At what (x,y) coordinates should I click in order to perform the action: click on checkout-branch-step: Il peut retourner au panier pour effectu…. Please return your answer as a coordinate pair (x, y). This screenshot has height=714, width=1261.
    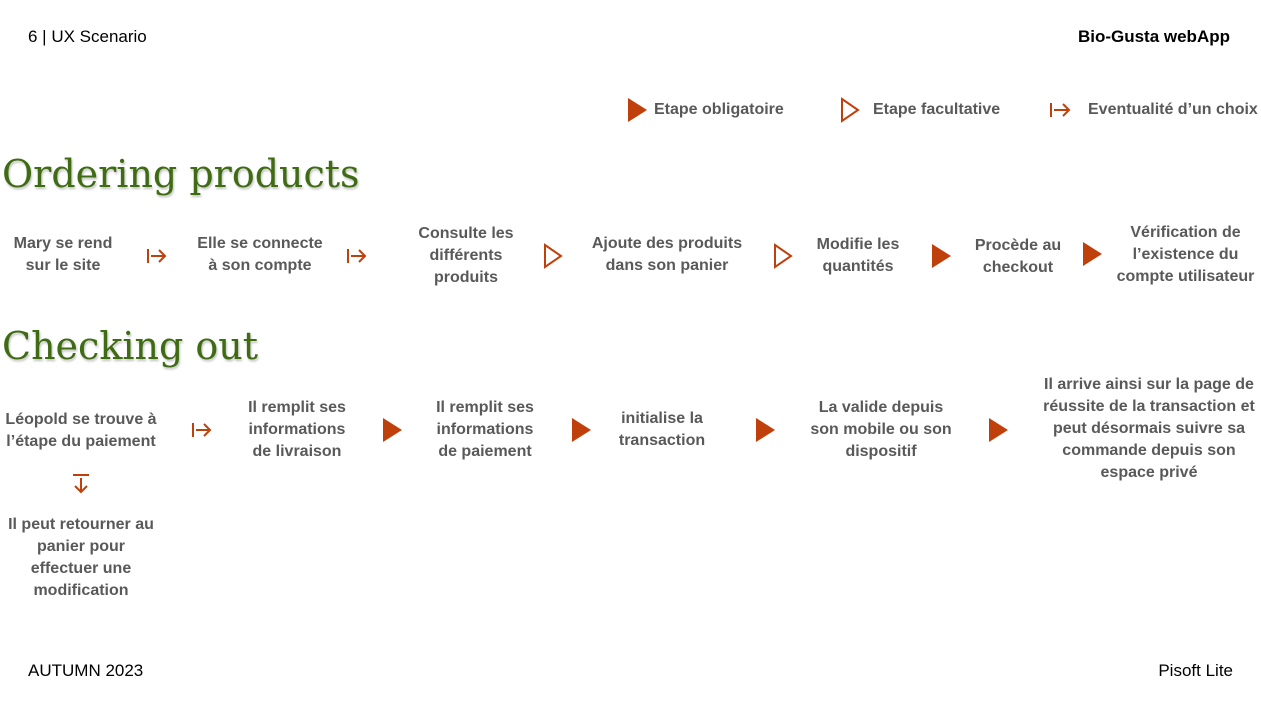
    Looking at the image, I should click on (81, 558).